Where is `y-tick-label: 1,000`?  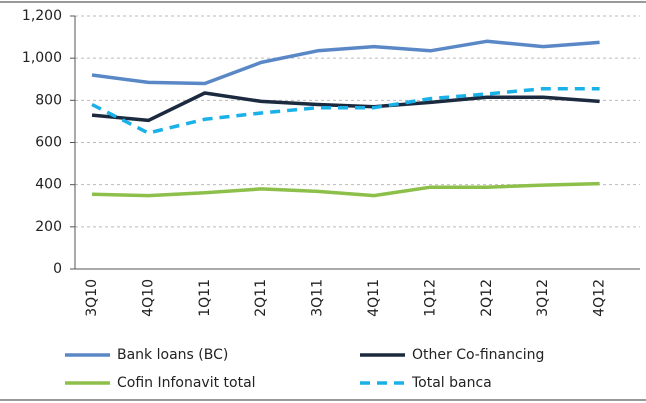 y-tick-label: 1,000 is located at coordinates (42, 58).